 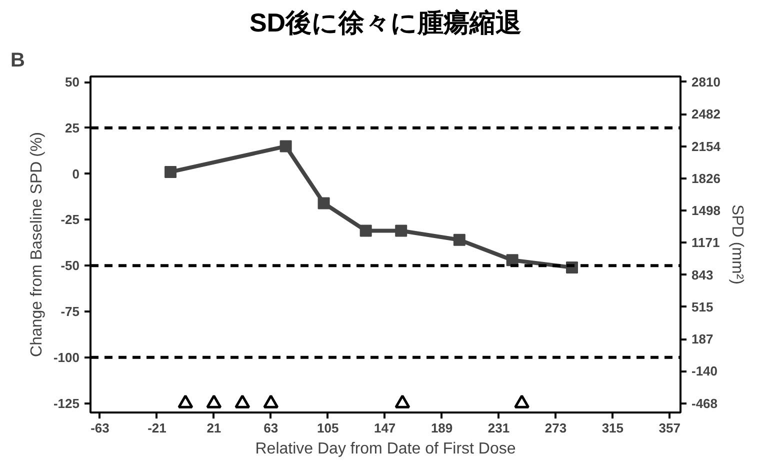 I want to click on x-tick-label: -63, so click(x=100, y=428).